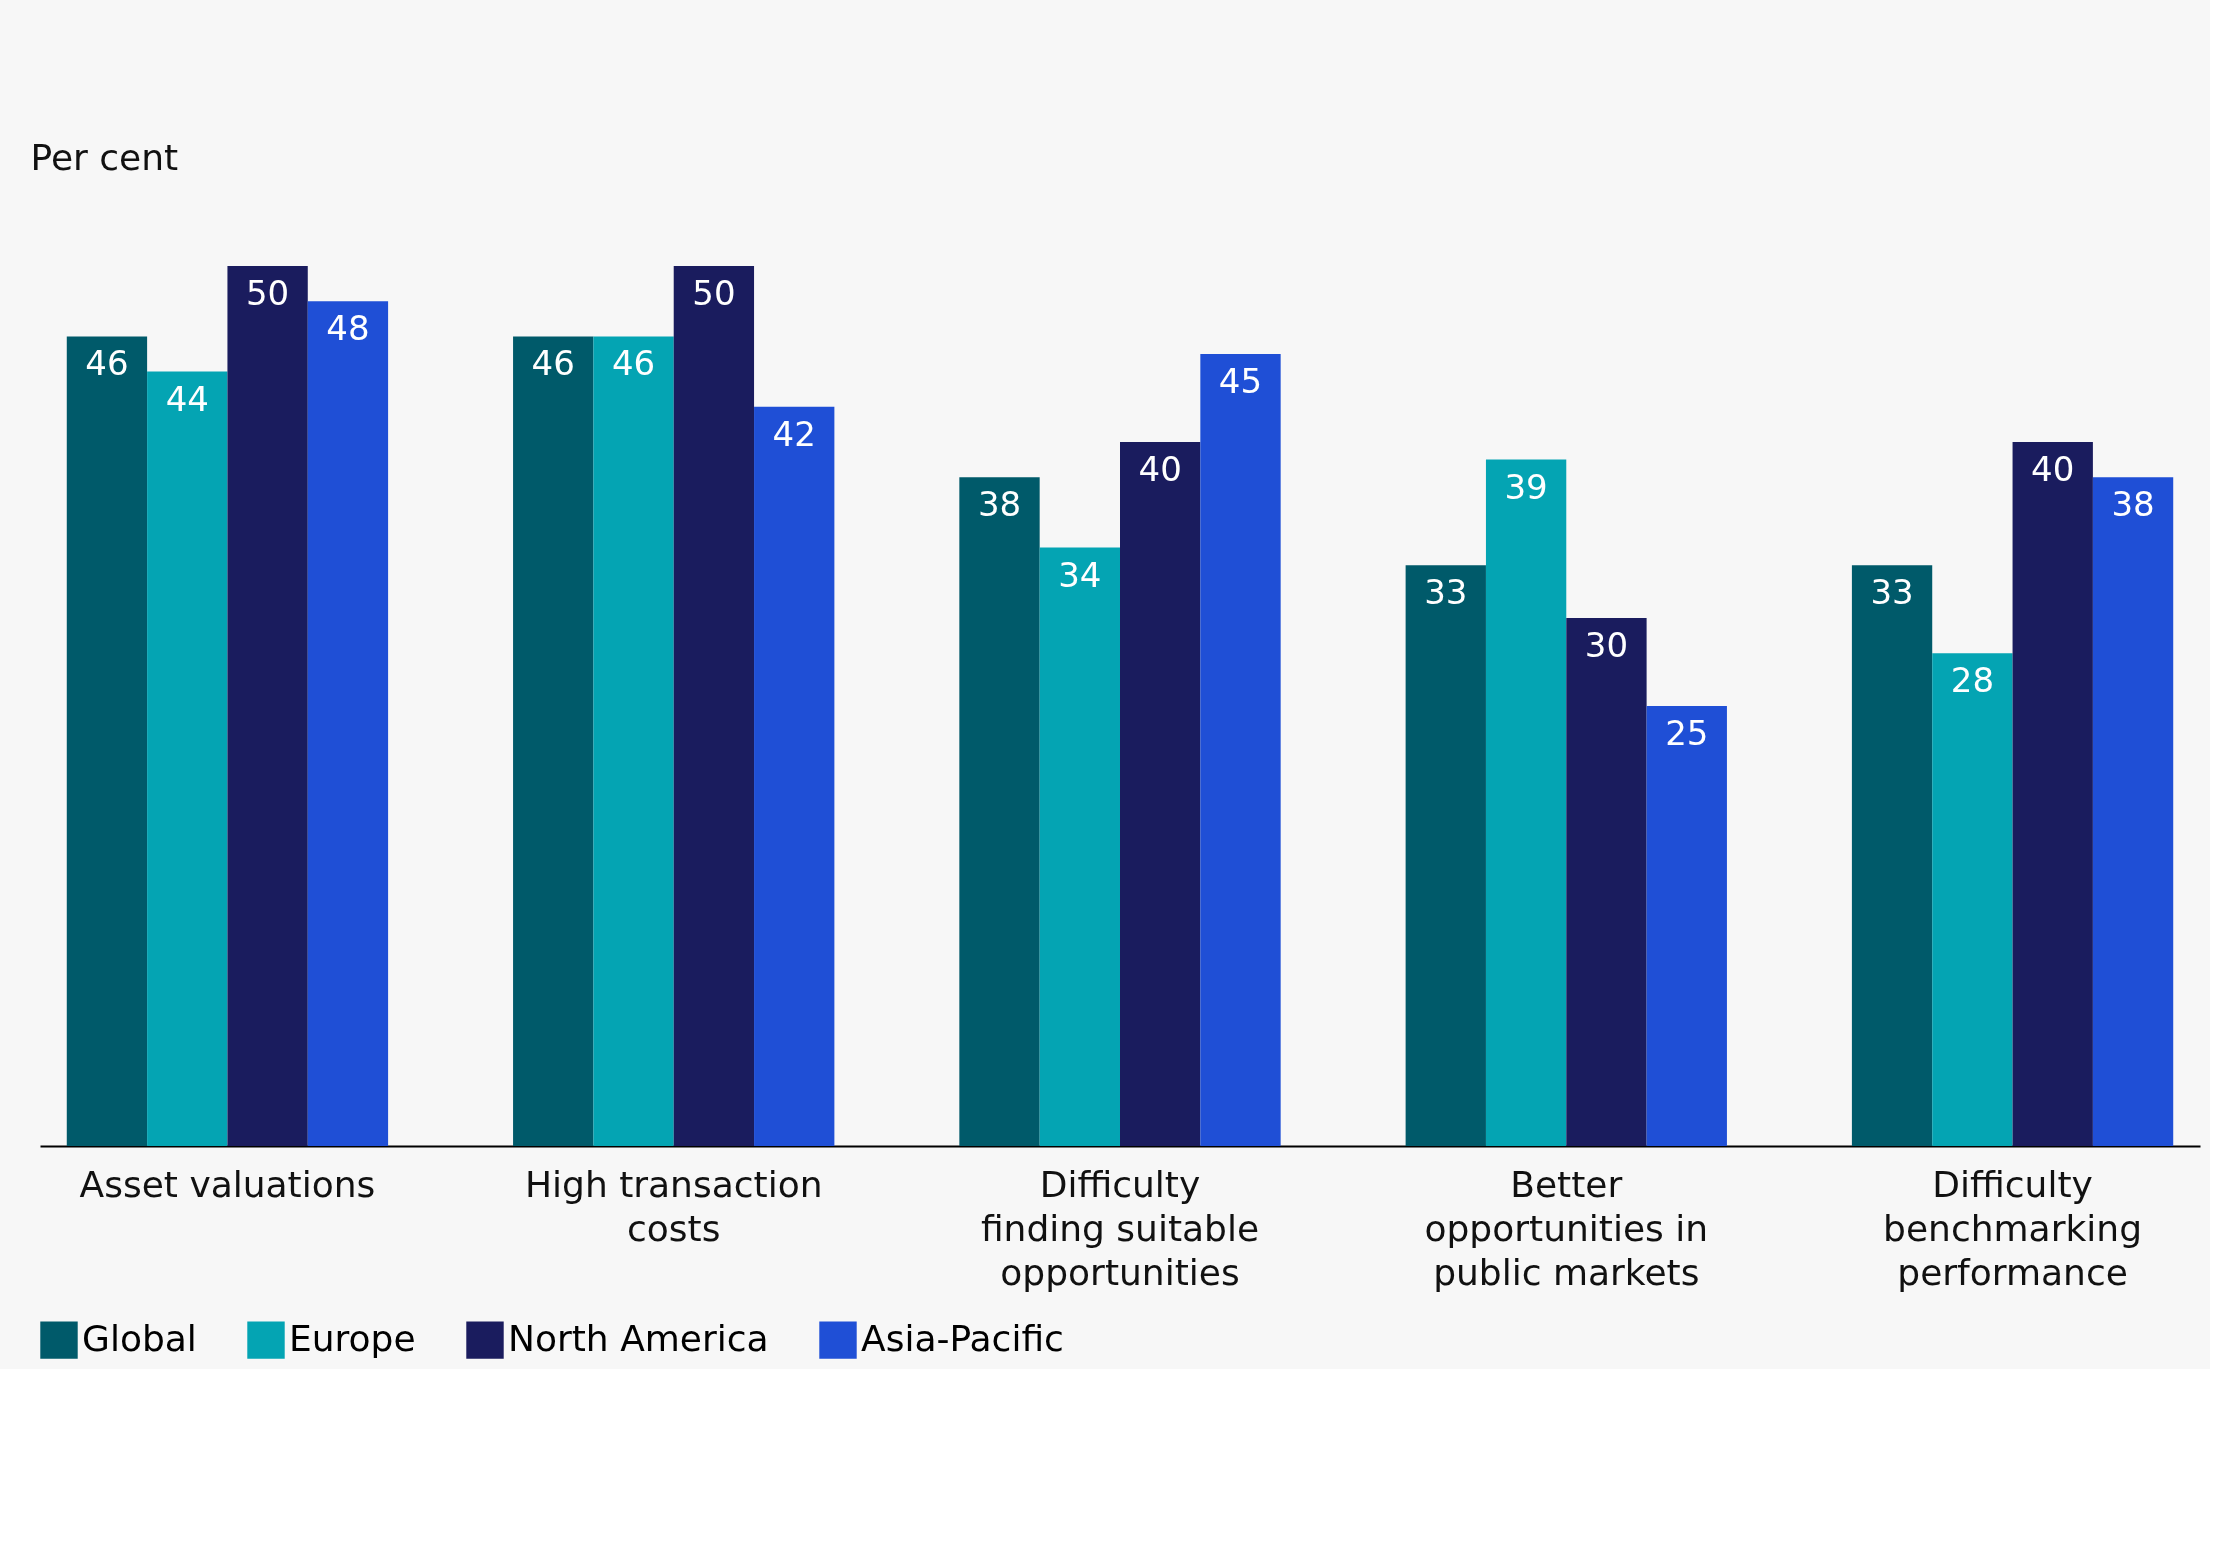 Image resolution: width=2223 pixels, height=1547 pixels. I want to click on x-tick-label: Better opportunities in public markets, so click(1566, 1228).